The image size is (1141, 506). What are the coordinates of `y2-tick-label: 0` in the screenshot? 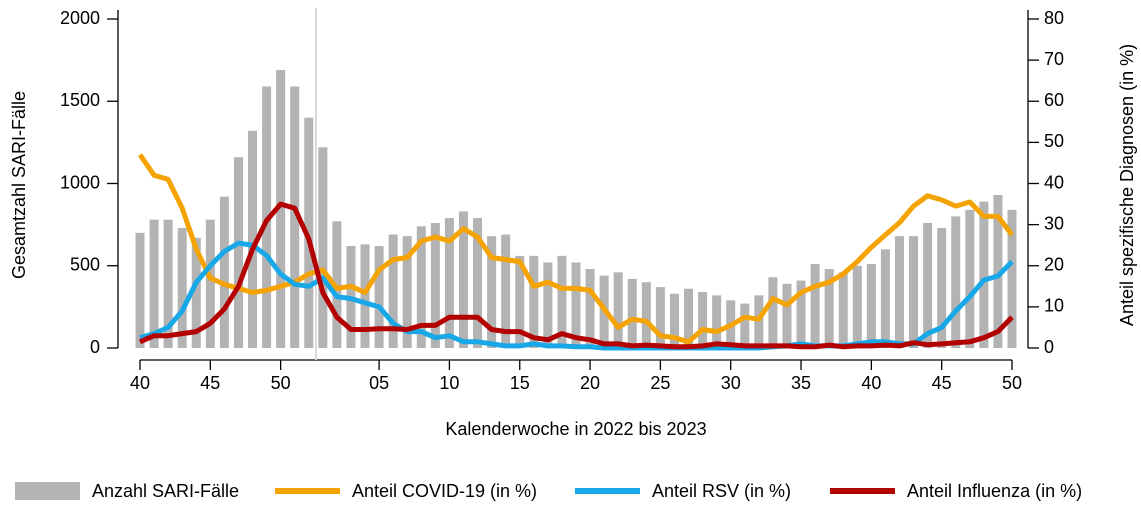 It's located at (1049, 347).